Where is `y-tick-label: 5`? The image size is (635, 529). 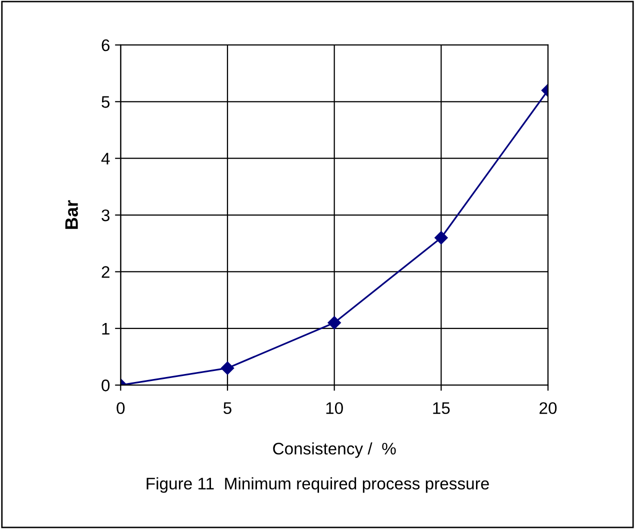 y-tick-label: 5 is located at coordinates (106, 102).